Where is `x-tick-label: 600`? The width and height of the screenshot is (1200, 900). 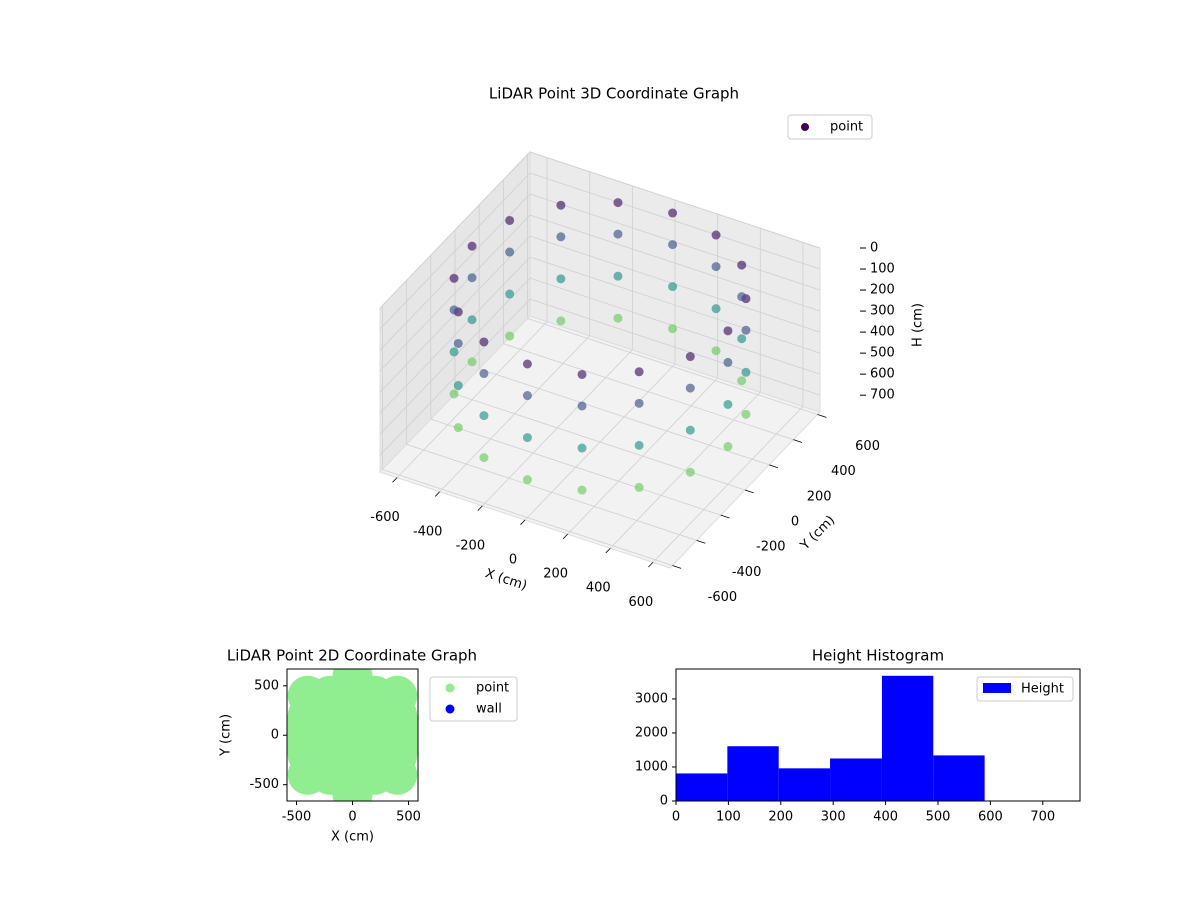 x-tick-label: 600 is located at coordinates (990, 817).